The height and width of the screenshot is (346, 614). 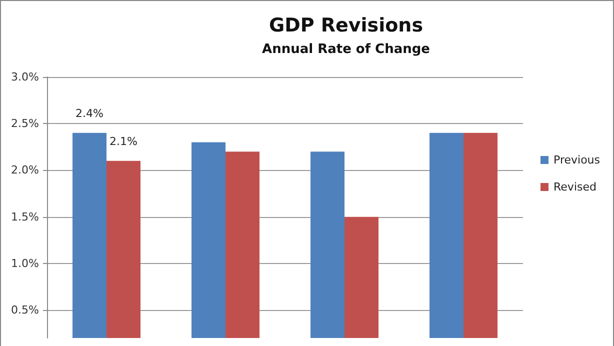 I want to click on y-tick-label: 0.5%, so click(x=25, y=310).